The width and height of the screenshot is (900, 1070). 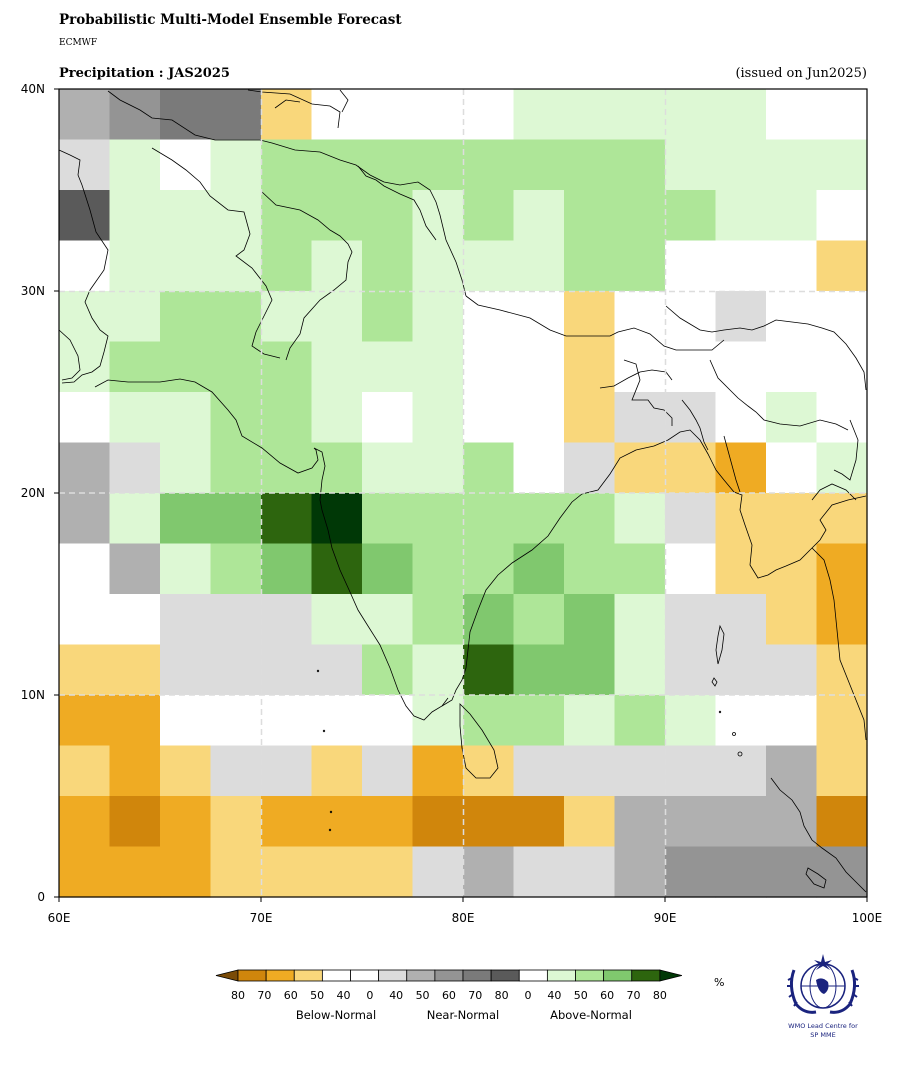 What do you see at coordinates (261, 918) in the screenshot?
I see `lon-label-70e: 70E` at bounding box center [261, 918].